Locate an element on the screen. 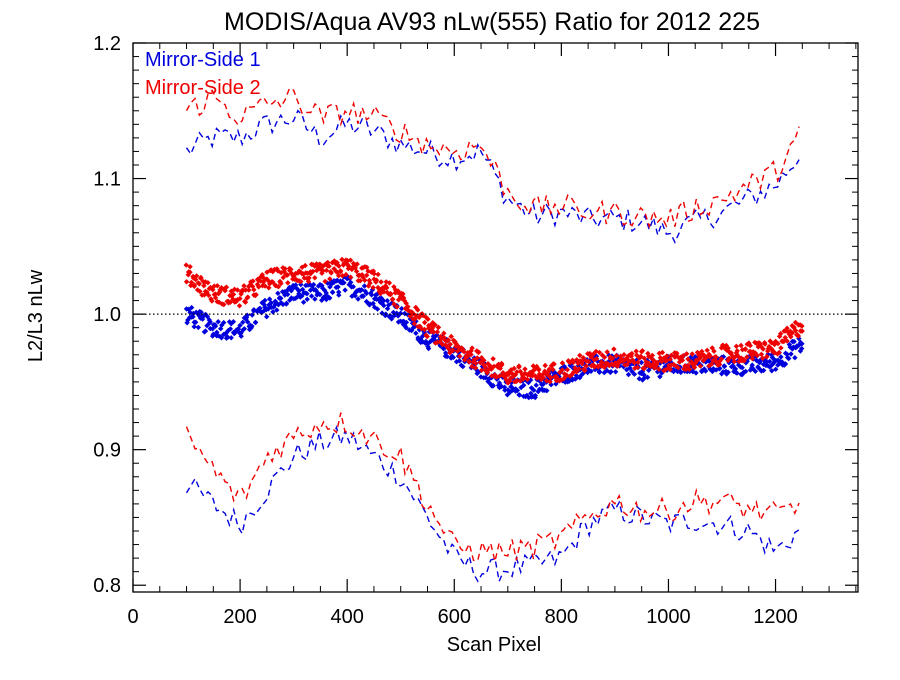 The image size is (900, 680). x-tick-label: 800 is located at coordinates (561, 617).